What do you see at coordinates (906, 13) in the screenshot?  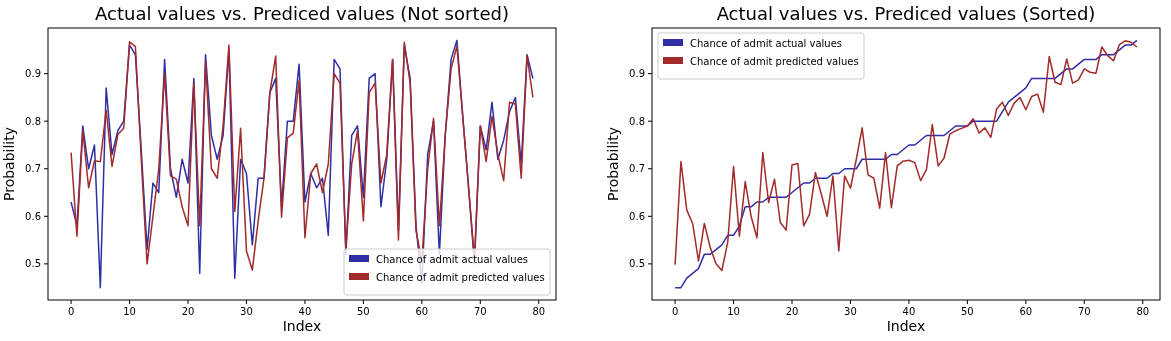 I see `chart-title: Actual values vs. Prediced values (Sorted)` at bounding box center [906, 13].